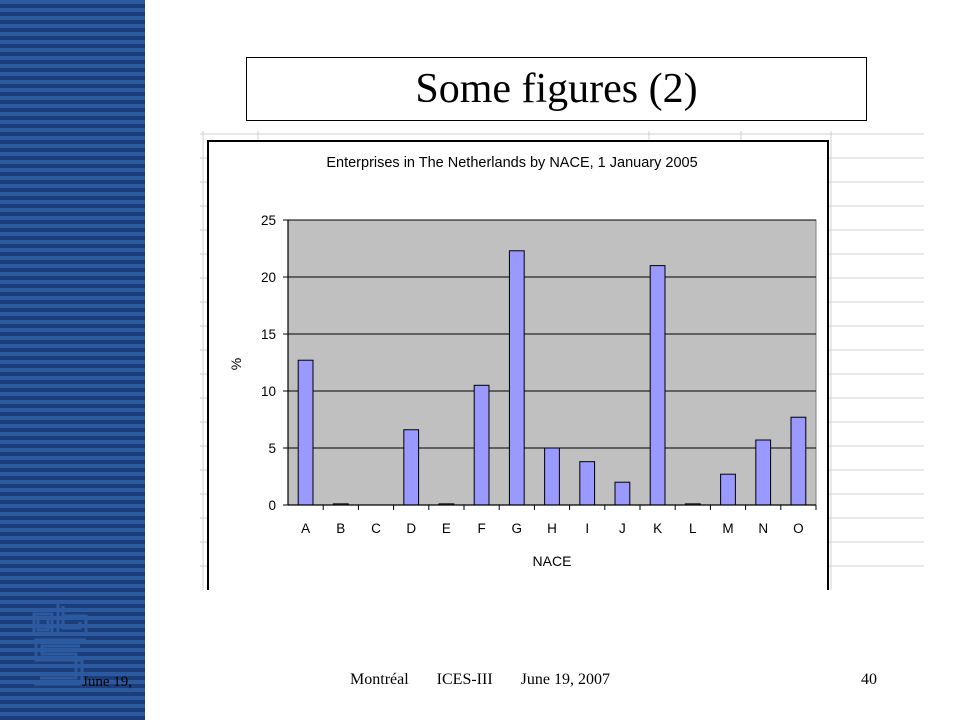 This screenshot has width=960, height=720. What do you see at coordinates (305, 432) in the screenshot?
I see `bar-A` at bounding box center [305, 432].